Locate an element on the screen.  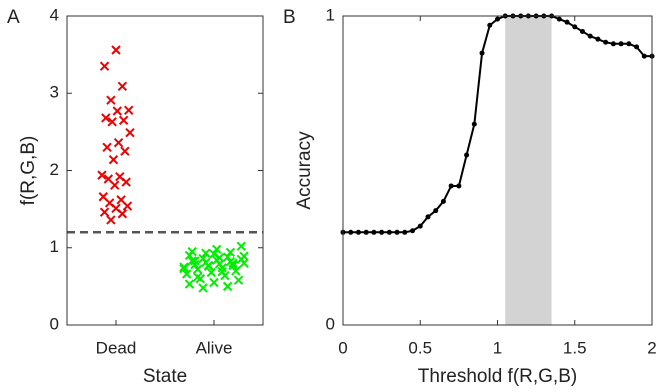
x-axis-label: Threshold f(R,G,B) is located at coordinates (497, 376).